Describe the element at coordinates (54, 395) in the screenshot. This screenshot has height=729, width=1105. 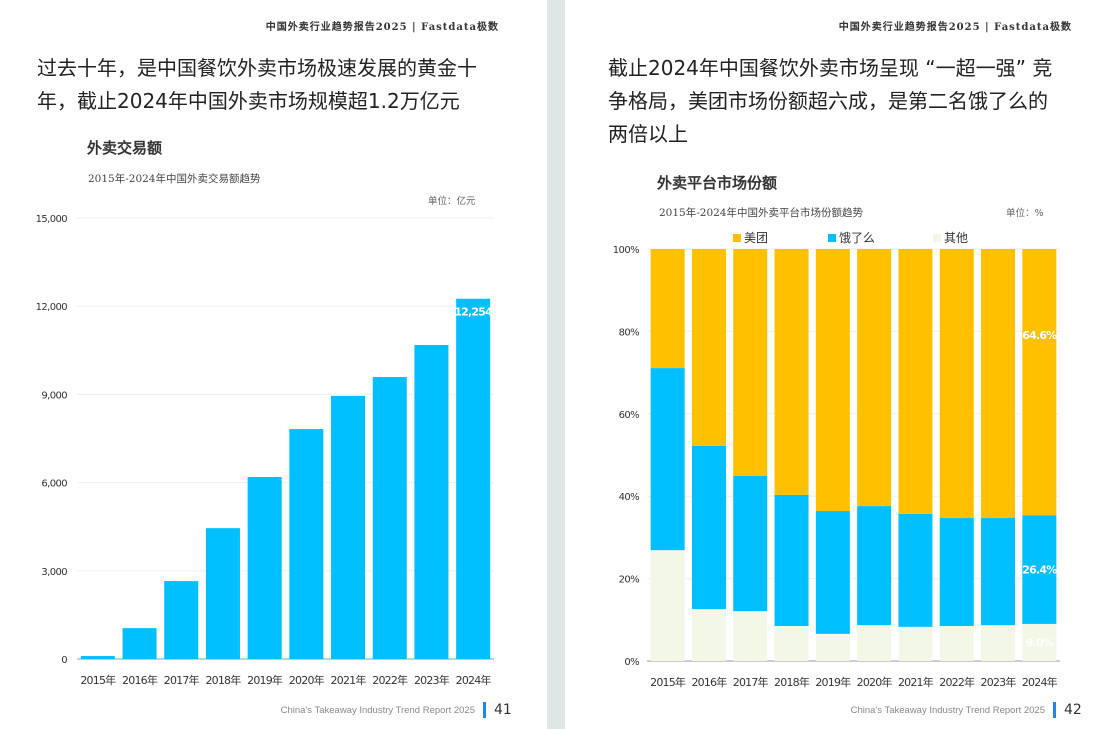
I see `y-tick-label: 9,000` at that location.